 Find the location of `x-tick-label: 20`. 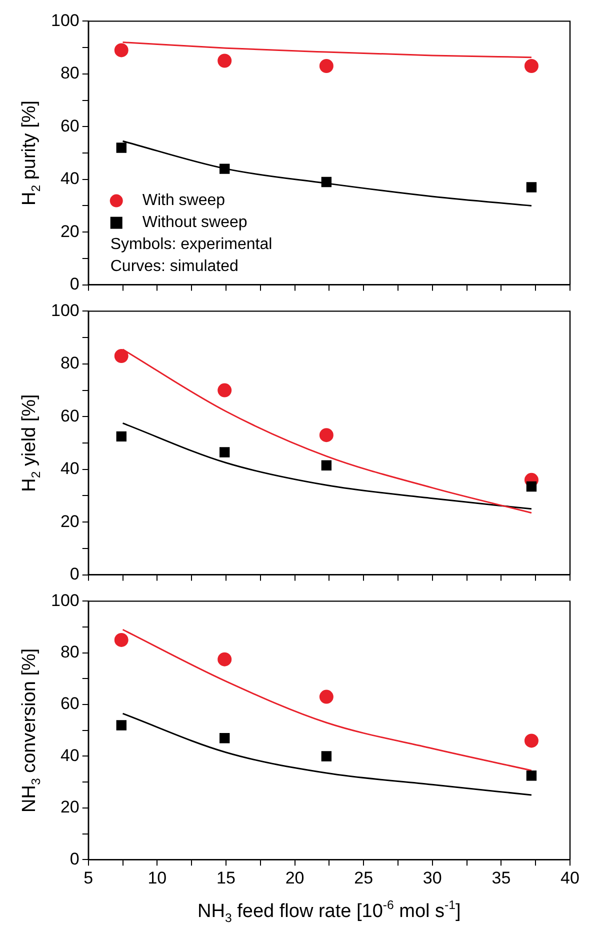

x-tick-label: 20 is located at coordinates (294, 878).